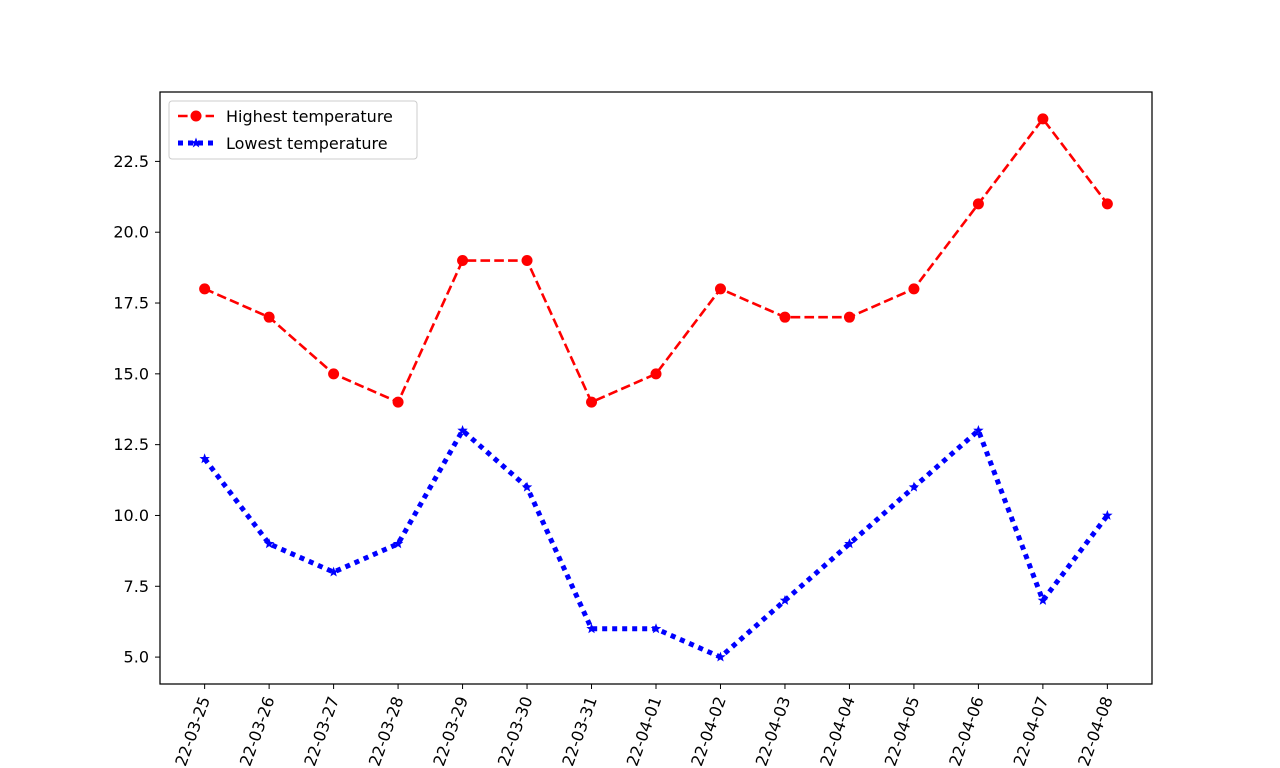  I want to click on legend-marker-lowest, so click(196, 142).